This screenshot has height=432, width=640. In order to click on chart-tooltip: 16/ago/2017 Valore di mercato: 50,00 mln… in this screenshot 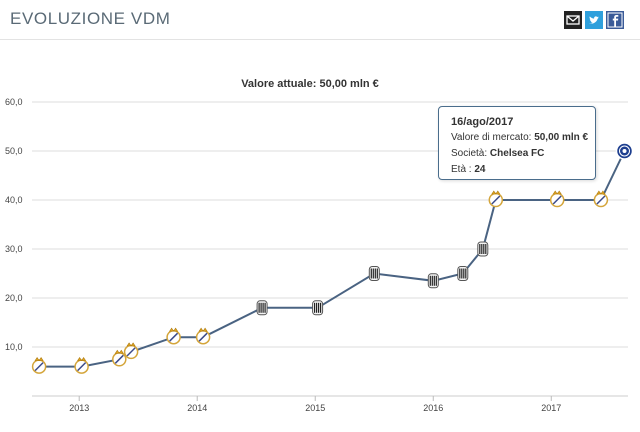, I will do `click(517, 143)`.